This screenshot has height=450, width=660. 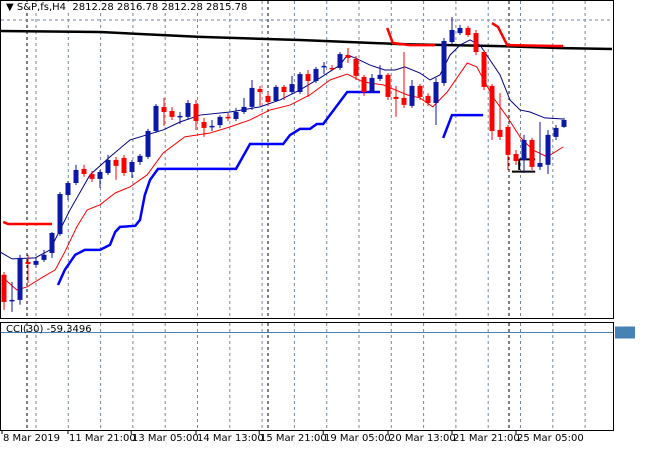 What do you see at coordinates (230, 438) in the screenshot?
I see `time-tick-label: 14 Mar 13:00` at bounding box center [230, 438].